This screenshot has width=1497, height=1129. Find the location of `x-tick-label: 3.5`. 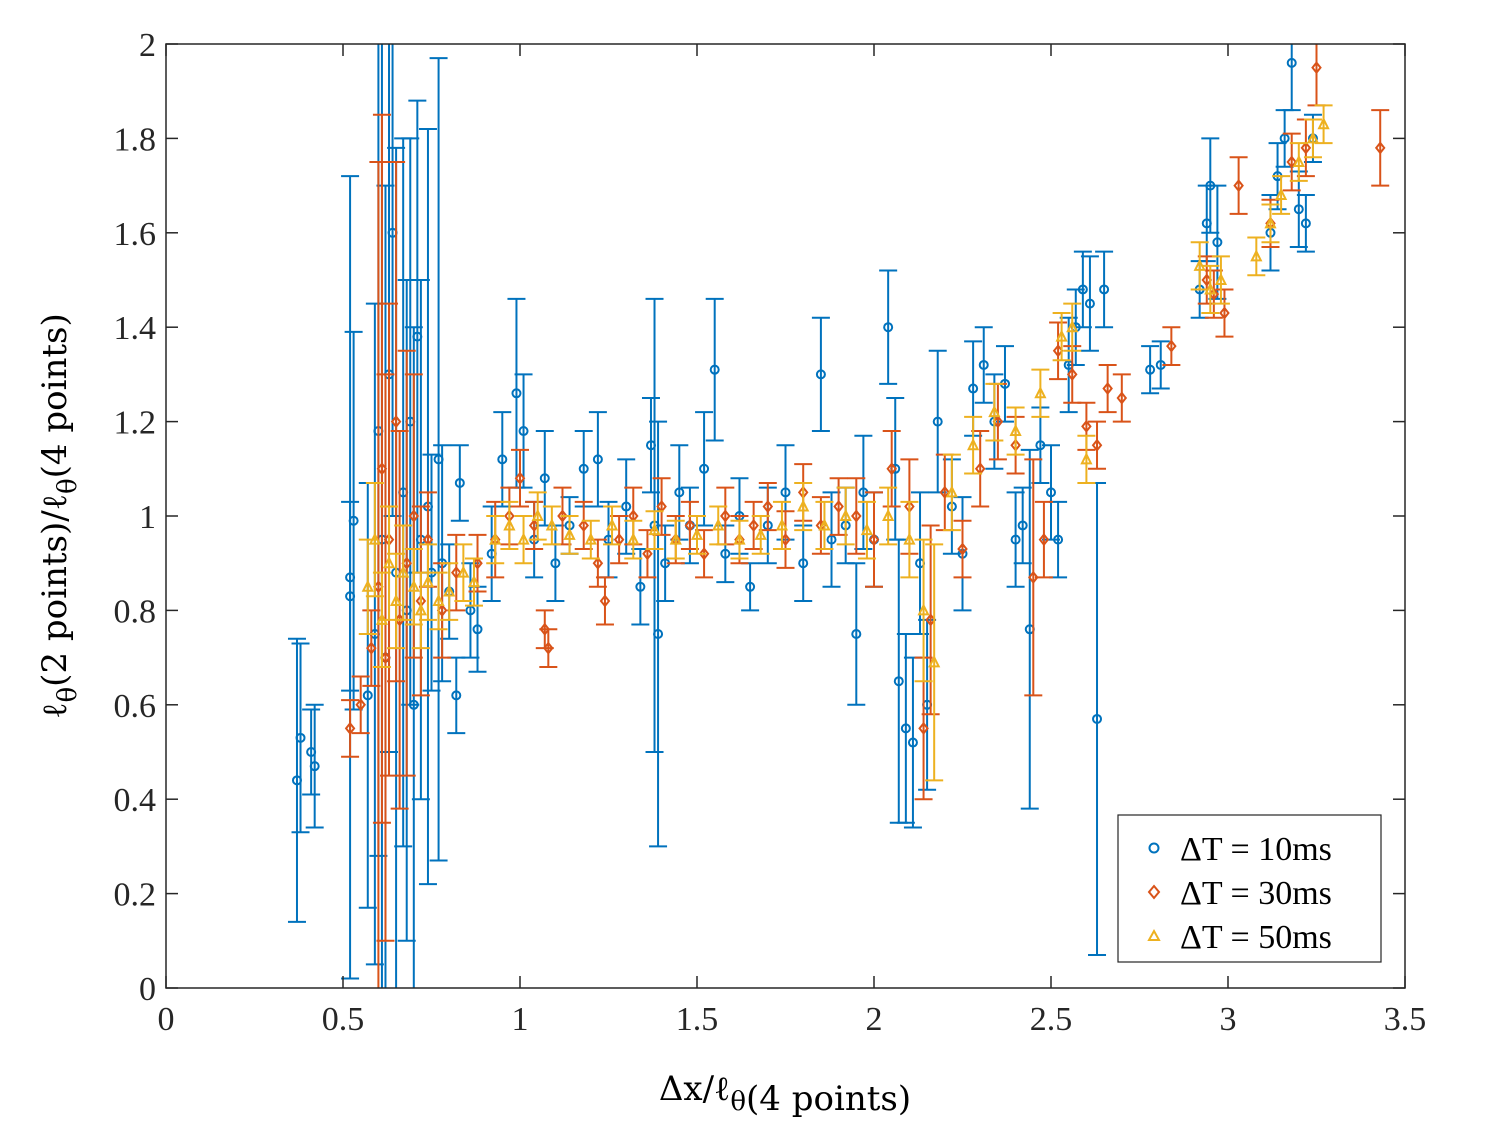

x-tick-label: 3.5 is located at coordinates (1405, 1019).